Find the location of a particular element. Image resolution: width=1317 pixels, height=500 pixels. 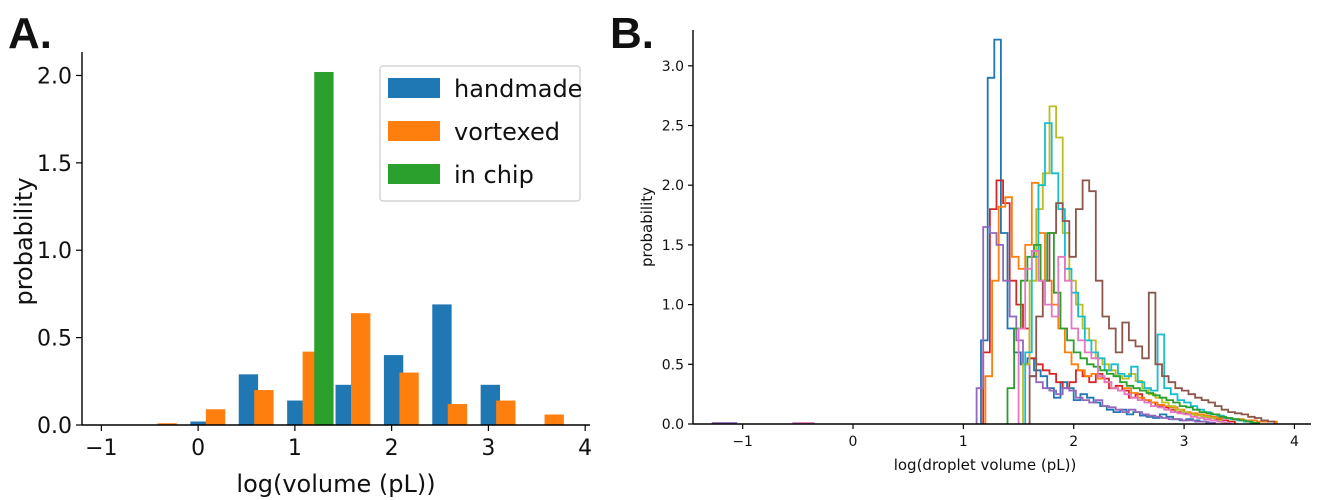

panel-b-y-tick-label: 2.5 is located at coordinates (673, 127).